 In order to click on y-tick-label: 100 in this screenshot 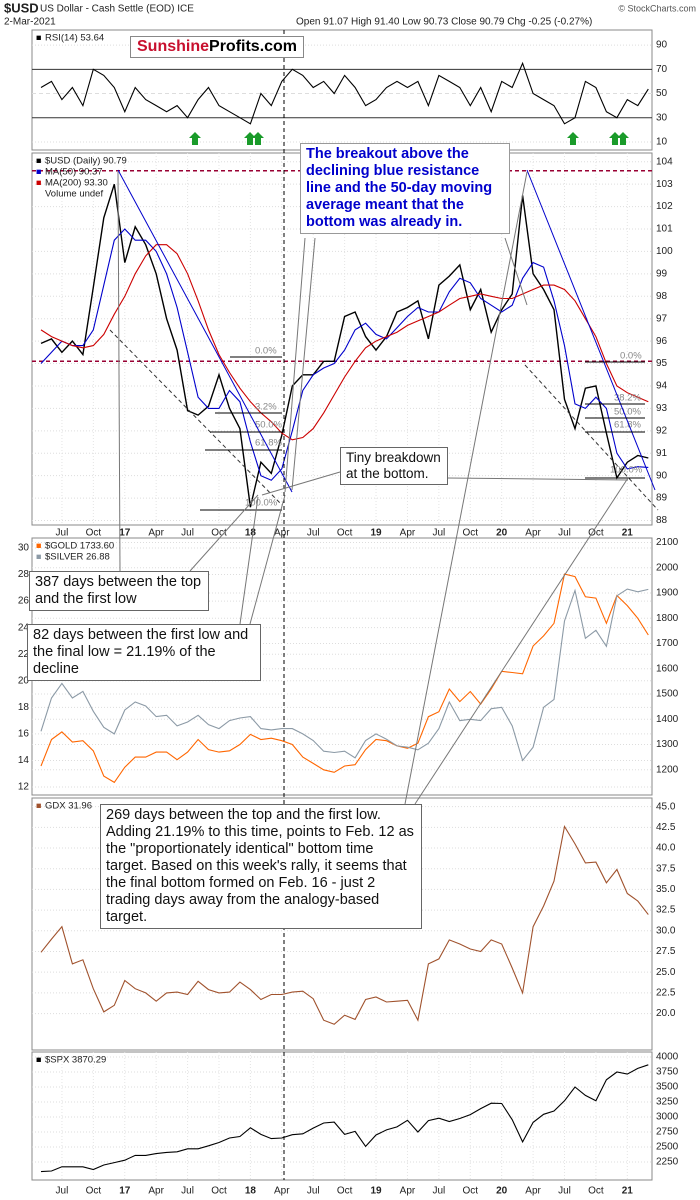, I will do `click(664, 251)`.